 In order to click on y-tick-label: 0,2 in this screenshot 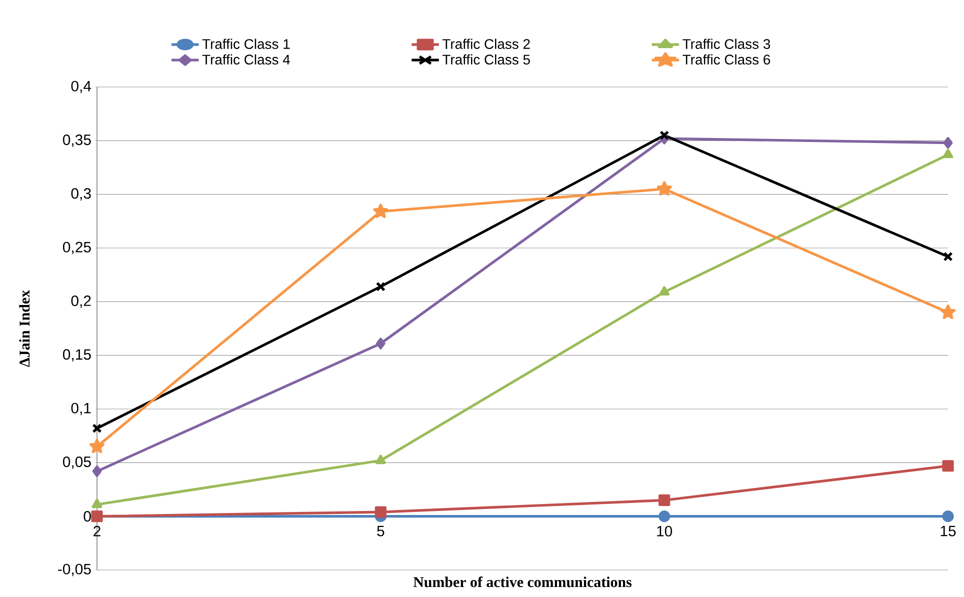, I will do `click(81, 301)`.